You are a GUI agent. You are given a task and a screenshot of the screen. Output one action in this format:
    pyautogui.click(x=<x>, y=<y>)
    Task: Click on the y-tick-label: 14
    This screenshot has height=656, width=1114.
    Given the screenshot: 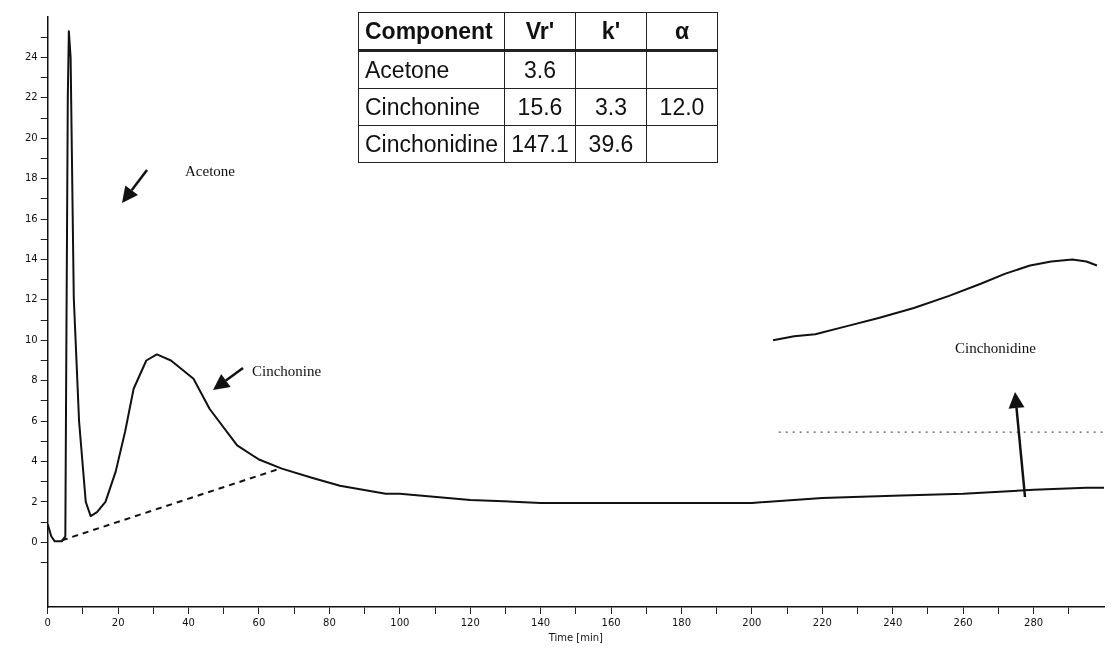 What is the action you would take?
    pyautogui.click(x=31, y=259)
    